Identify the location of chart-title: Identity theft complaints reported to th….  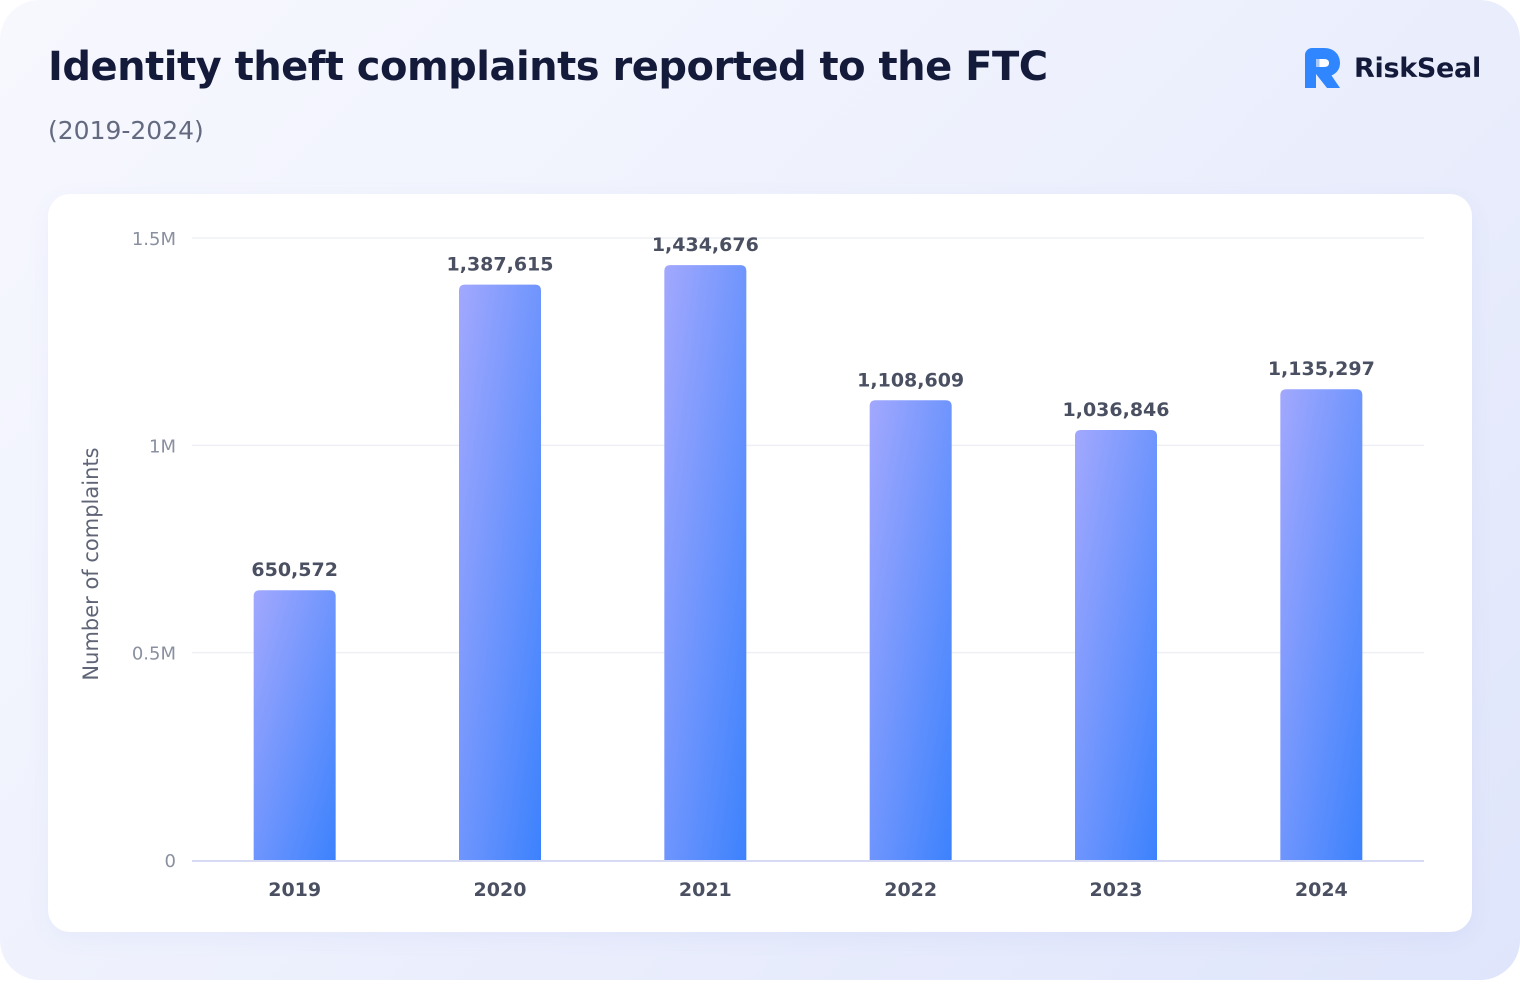
(548, 67).